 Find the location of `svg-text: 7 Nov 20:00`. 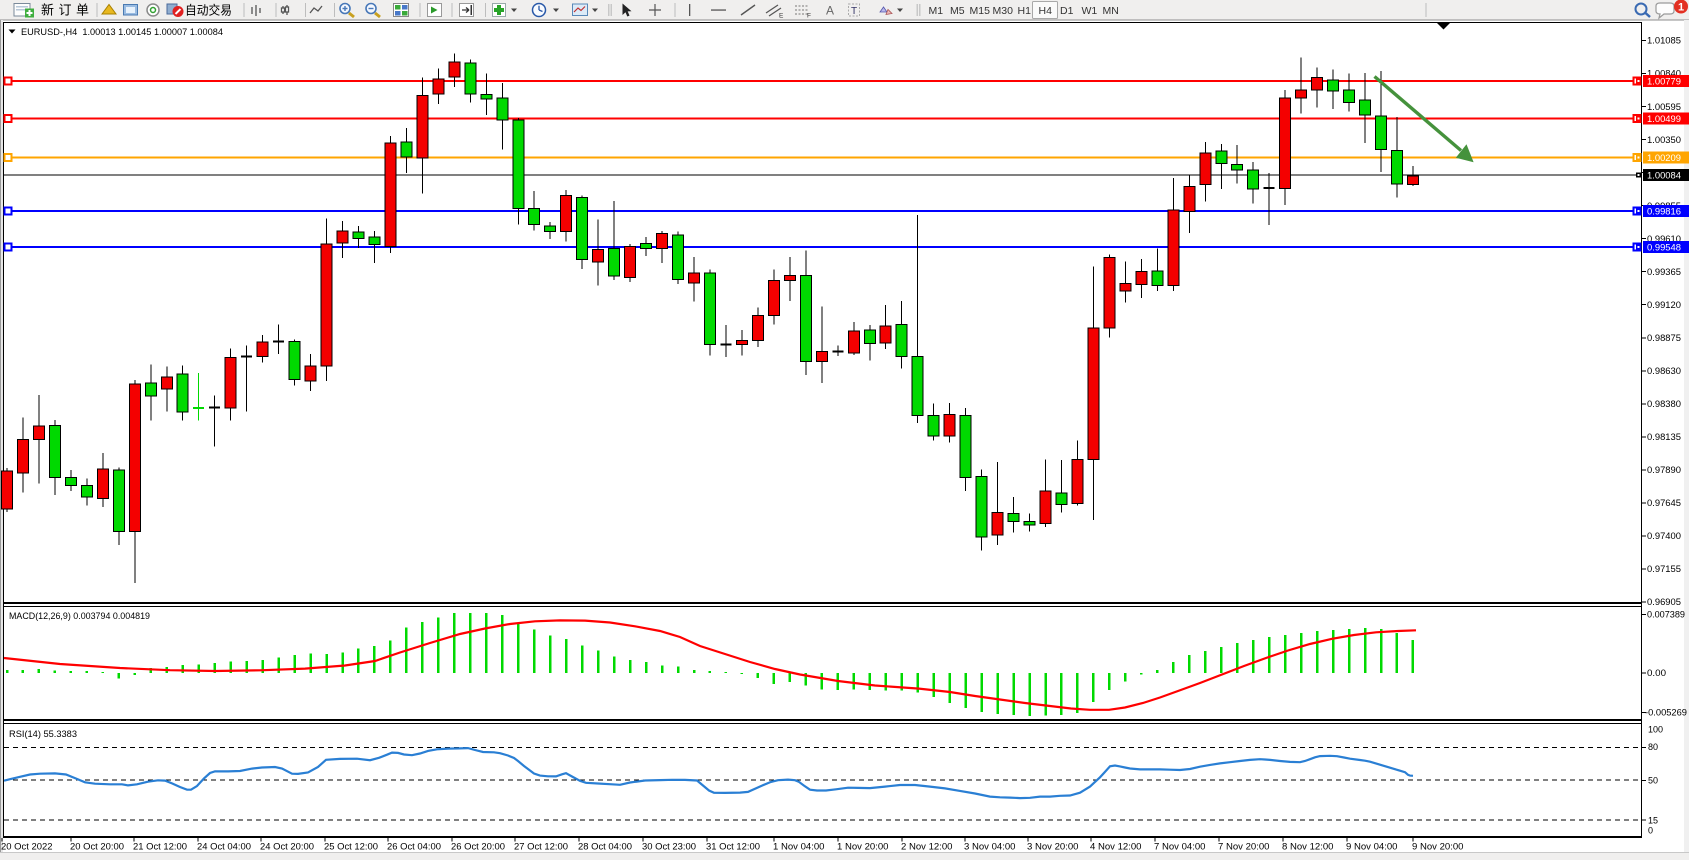

svg-text: 7 Nov 20:00 is located at coordinates (1244, 847).